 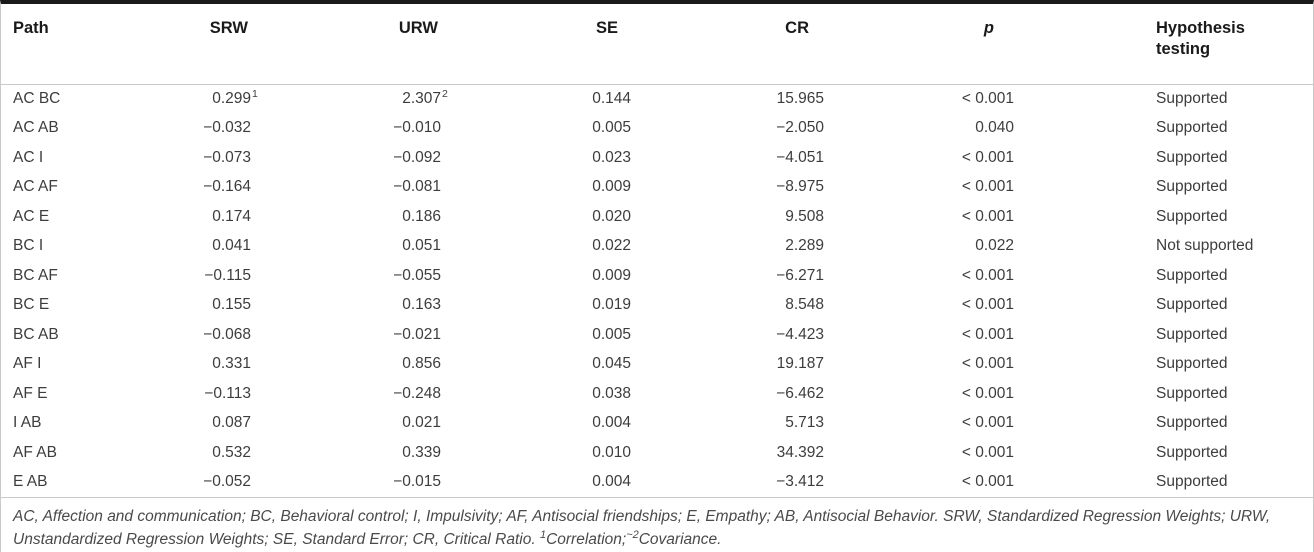 I want to click on cell-cr: 34.392, so click(x=800, y=452).